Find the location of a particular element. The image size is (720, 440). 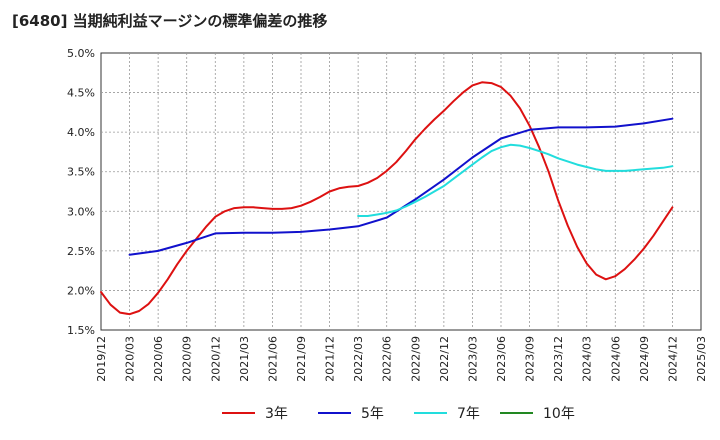

legend-label: 3年 is located at coordinates (276, 414).